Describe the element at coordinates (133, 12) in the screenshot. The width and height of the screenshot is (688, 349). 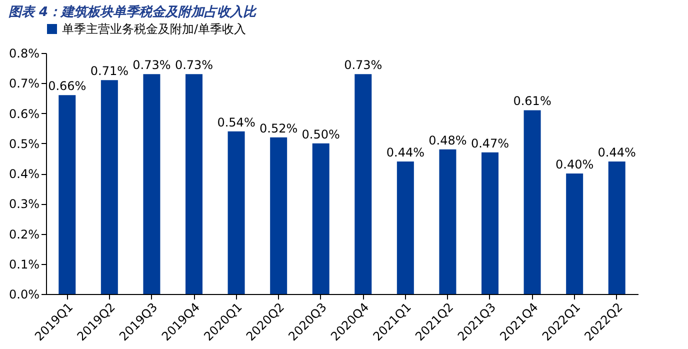
I see `chart-title: 图表 4：建筑板块单季税金及附加占收入比` at that location.